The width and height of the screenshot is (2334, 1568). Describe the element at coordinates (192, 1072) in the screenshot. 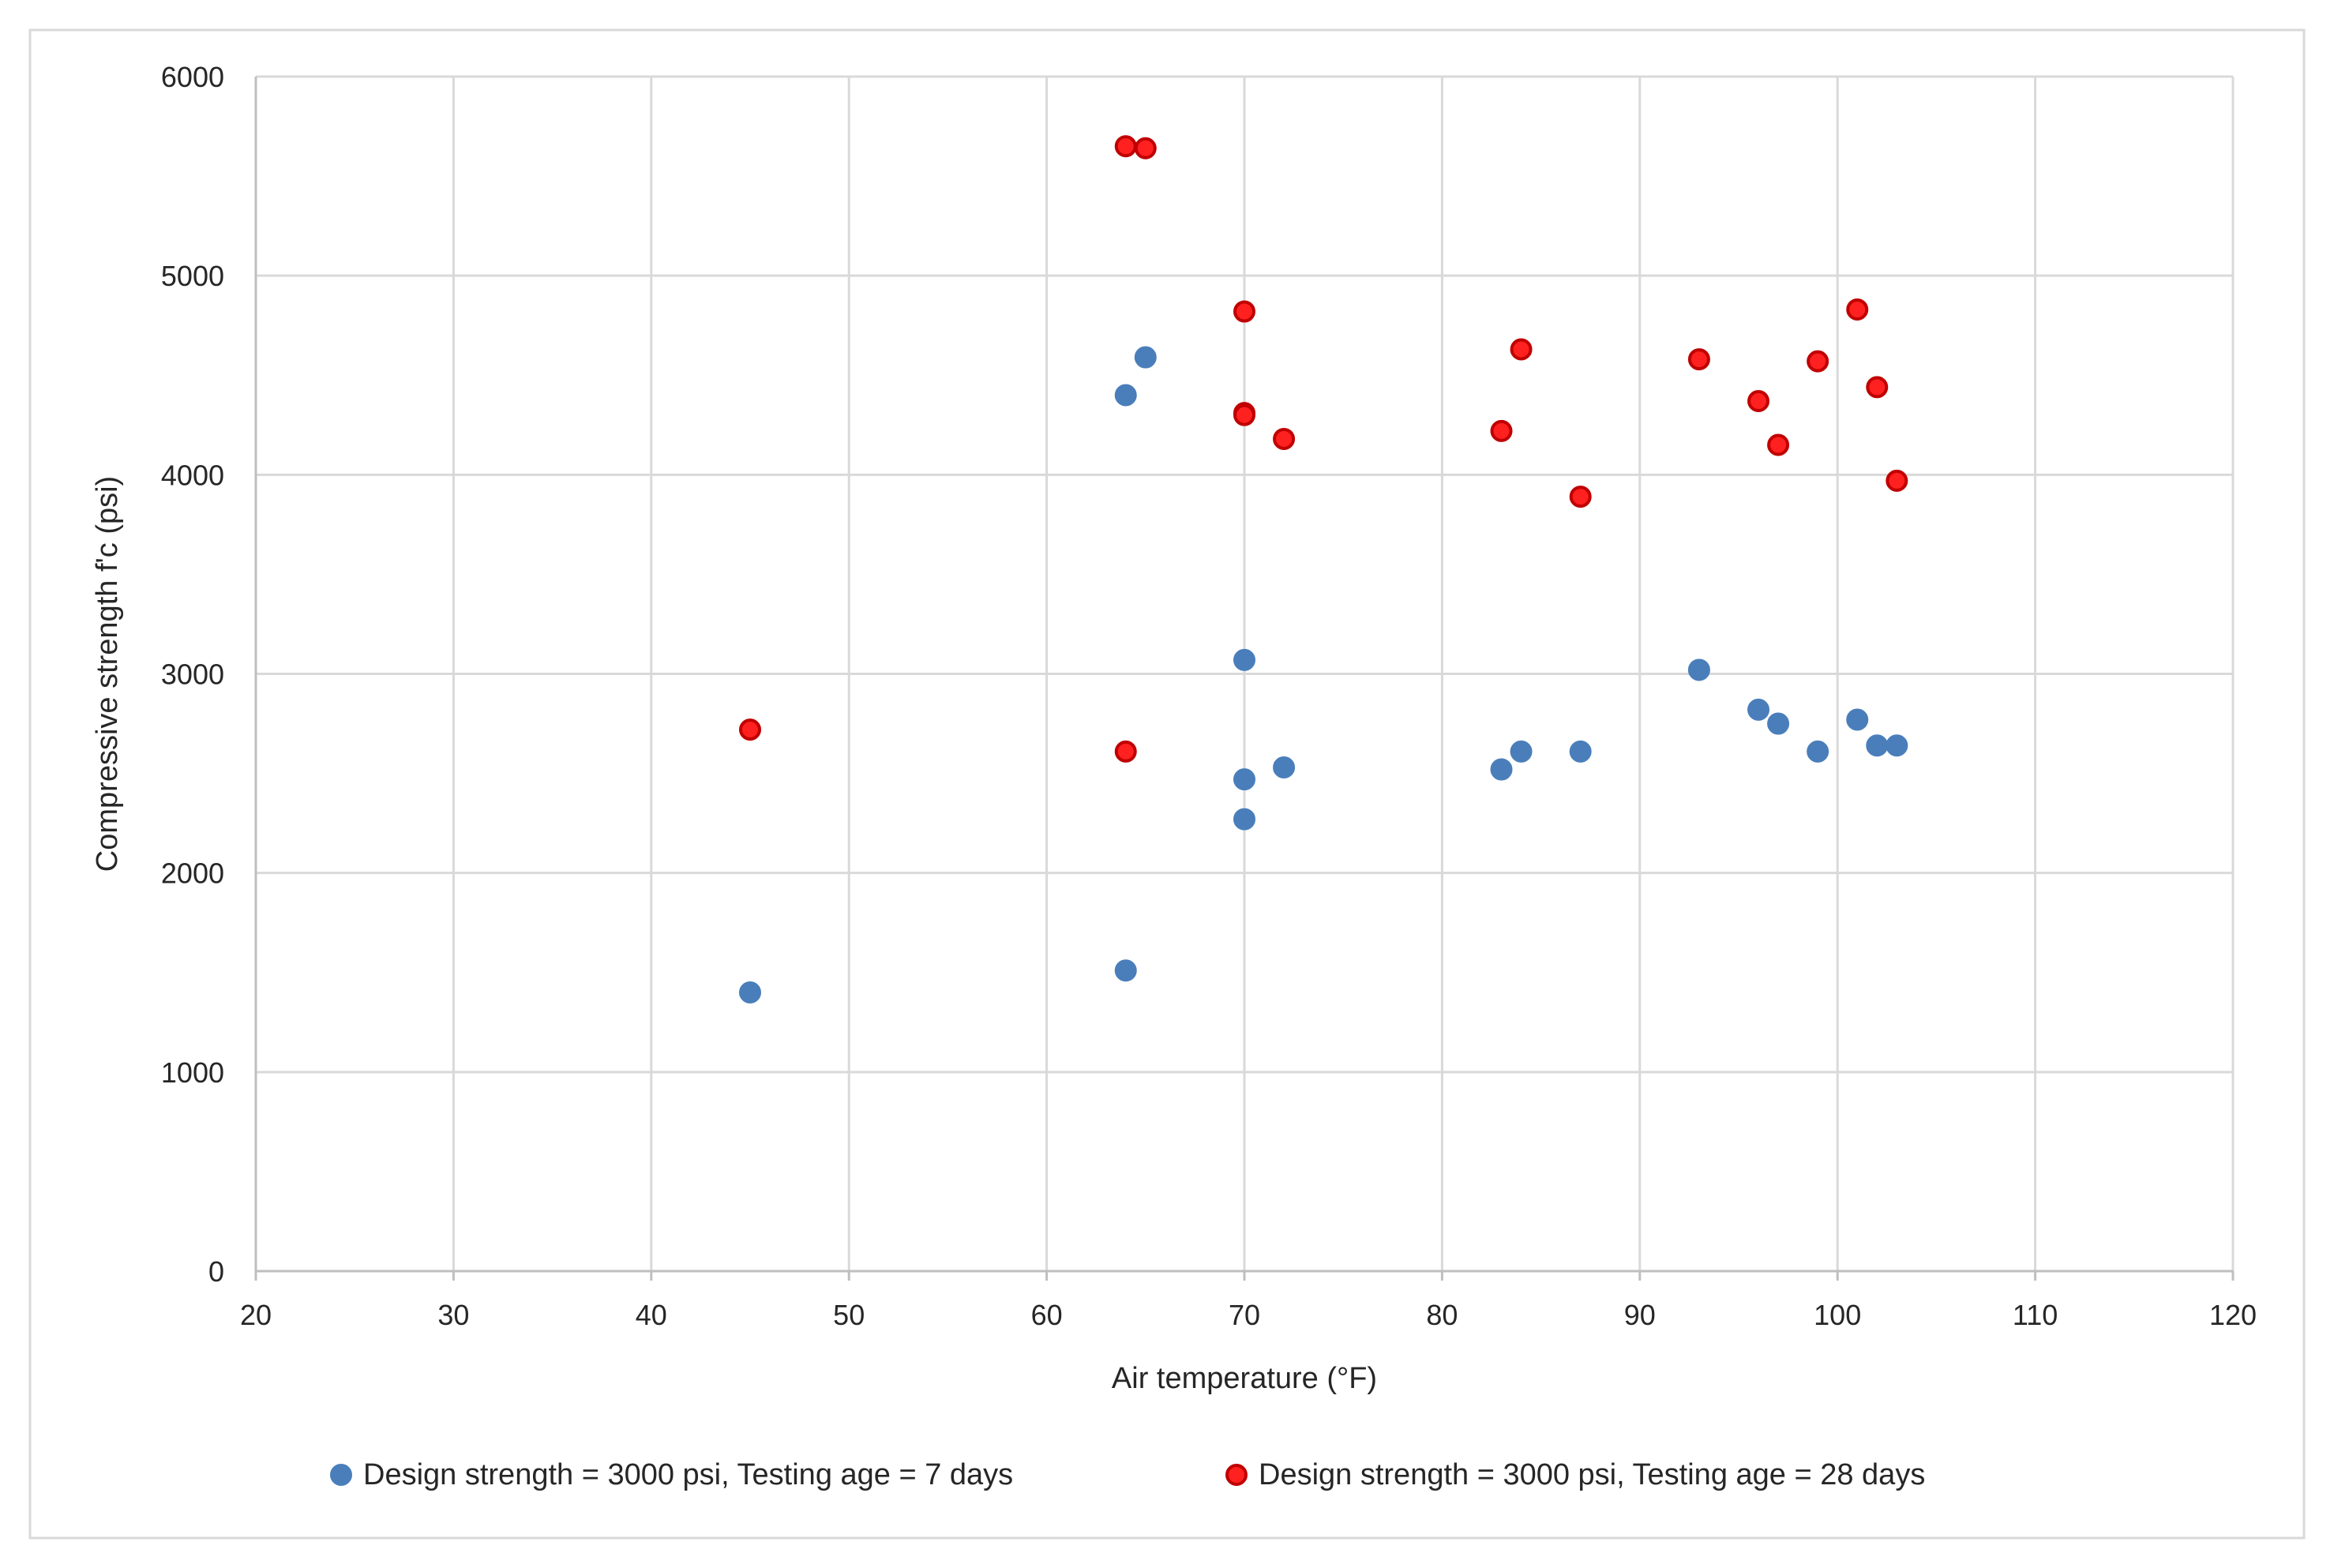

I see `y-tick-label: 1000` at that location.